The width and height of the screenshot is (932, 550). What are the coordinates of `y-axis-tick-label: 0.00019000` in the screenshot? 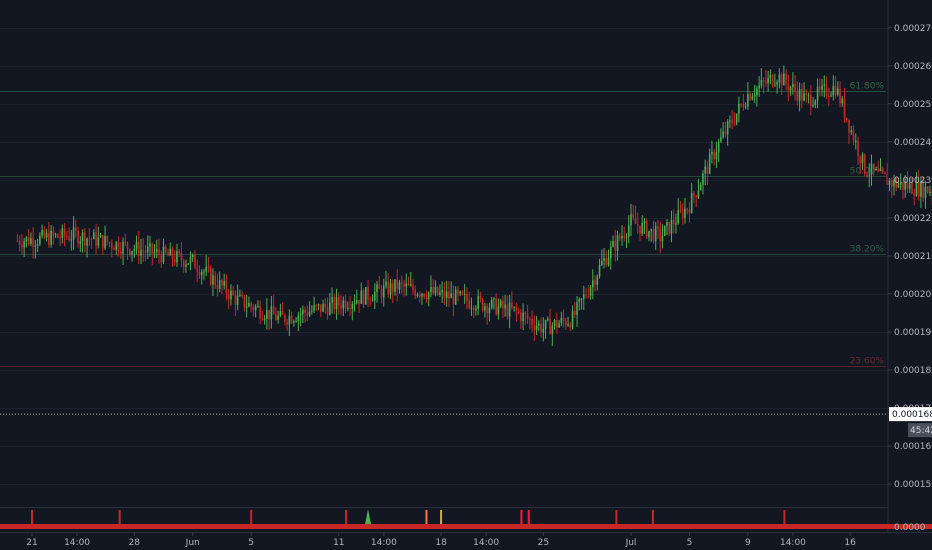 It's located at (913, 333).